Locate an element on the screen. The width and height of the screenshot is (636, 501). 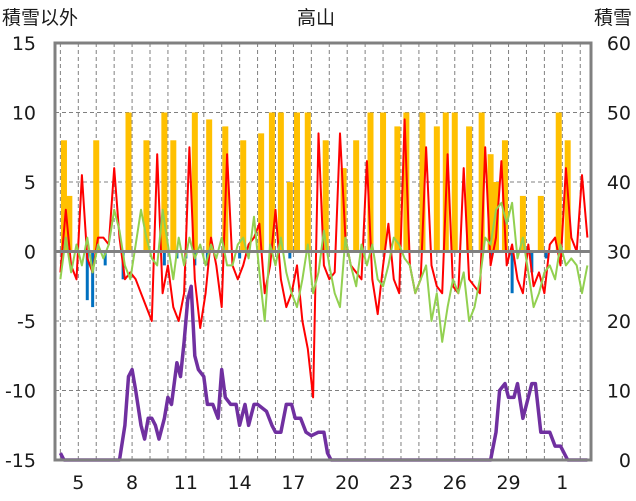
left-tick-label: 10 is located at coordinates (24, 114).